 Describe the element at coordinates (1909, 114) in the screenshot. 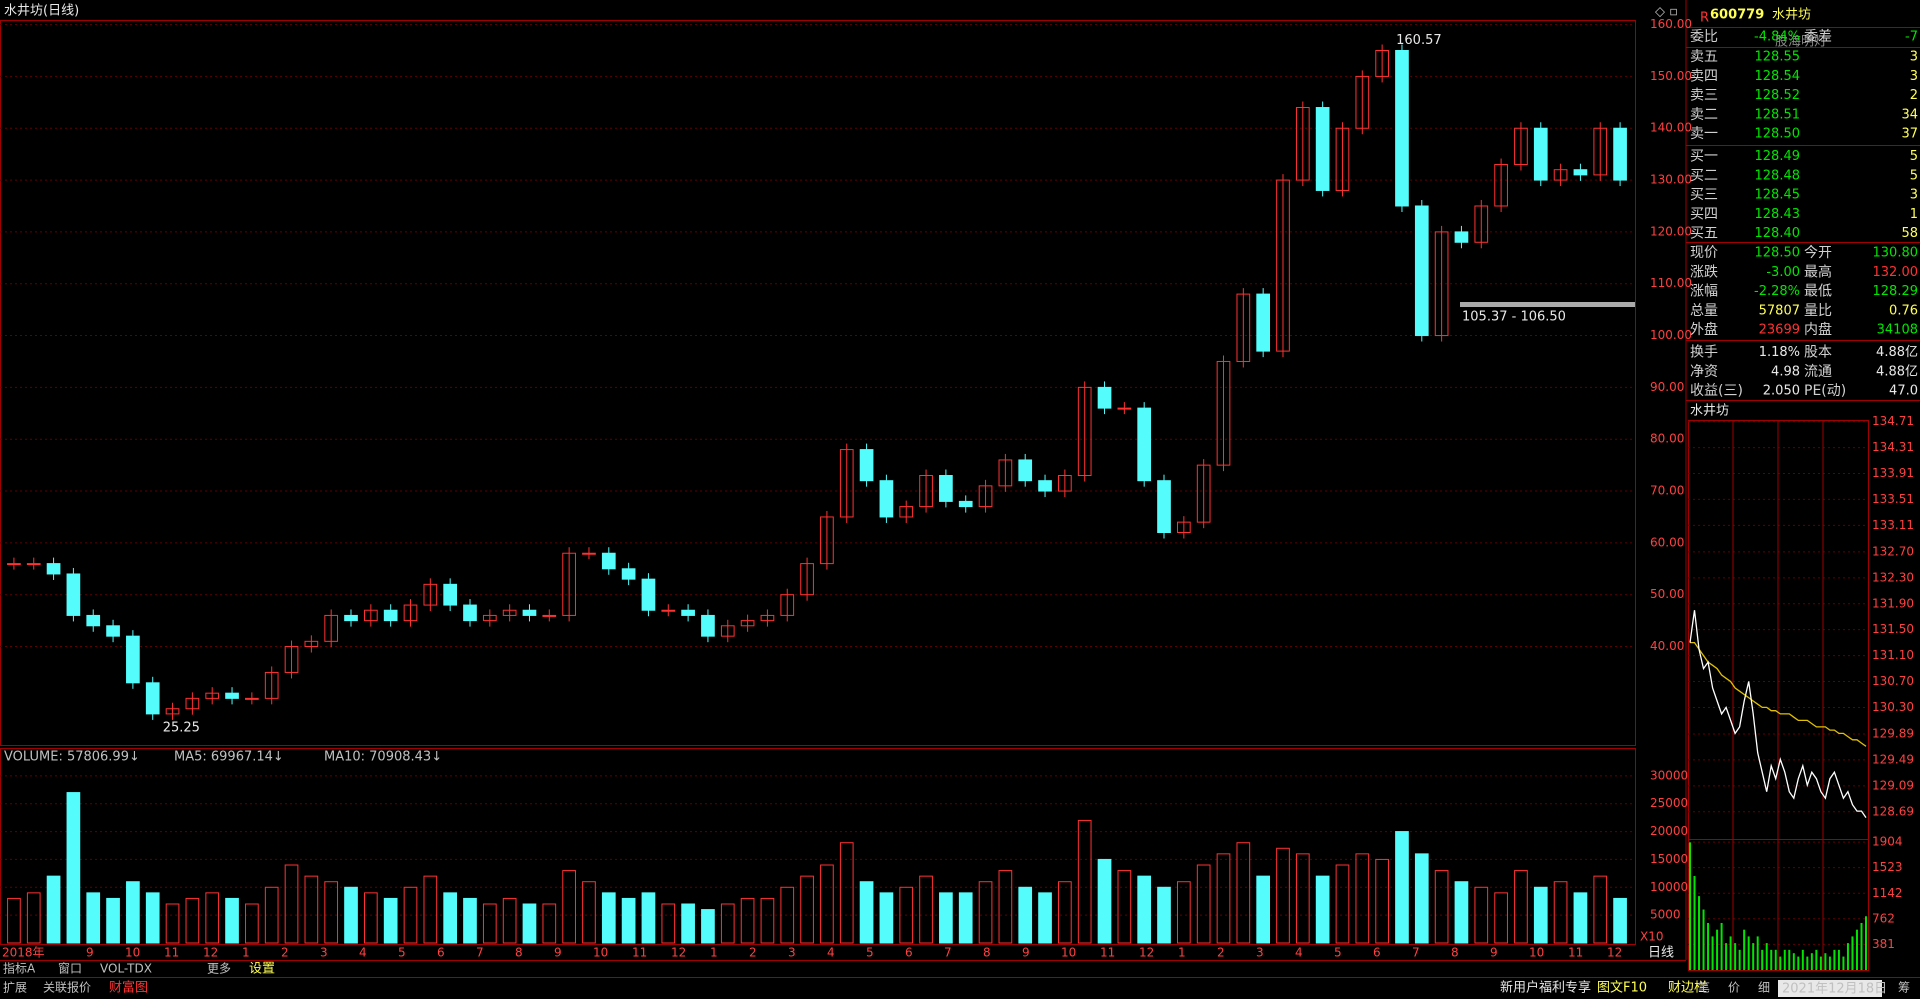

I see `quote-volume: 34` at that location.